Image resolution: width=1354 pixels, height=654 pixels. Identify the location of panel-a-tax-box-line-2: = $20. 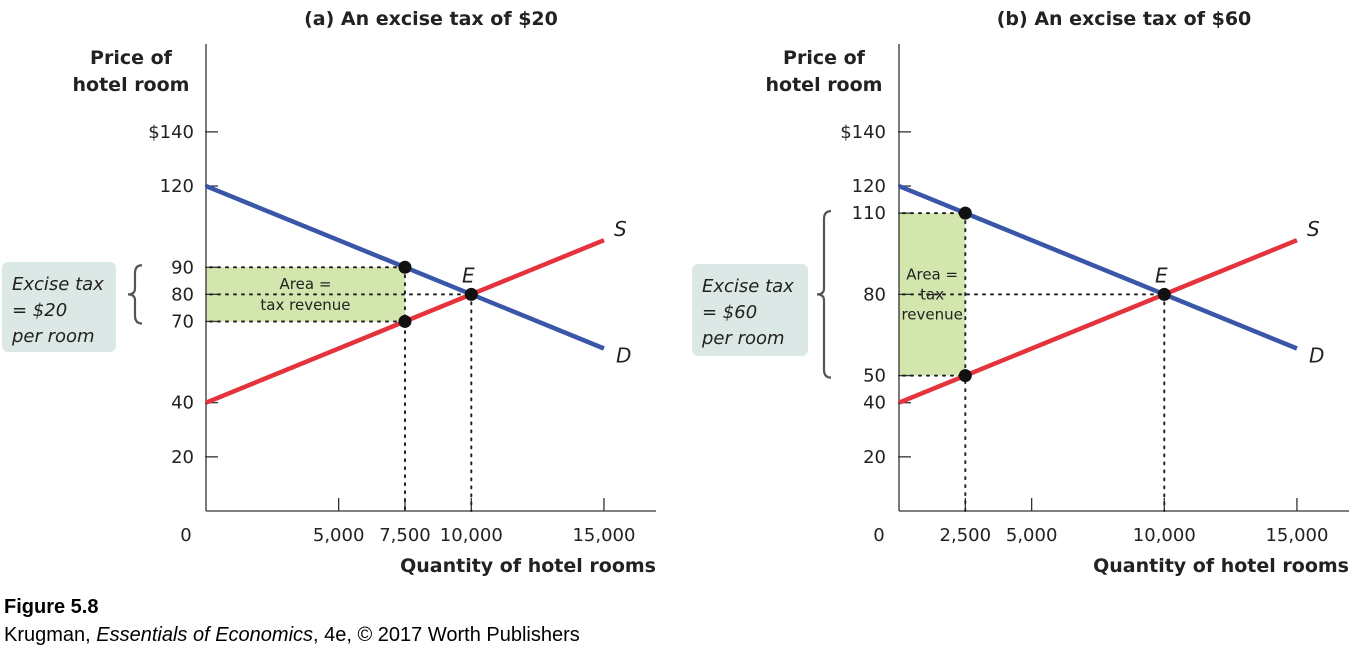
(39, 310).